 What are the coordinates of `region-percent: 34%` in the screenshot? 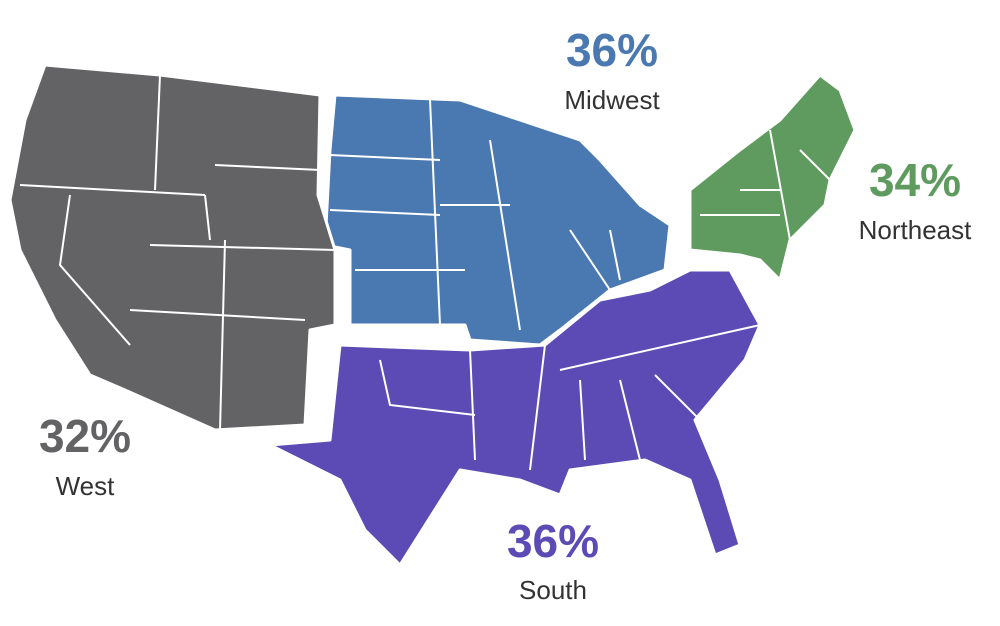 It's located at (915, 180).